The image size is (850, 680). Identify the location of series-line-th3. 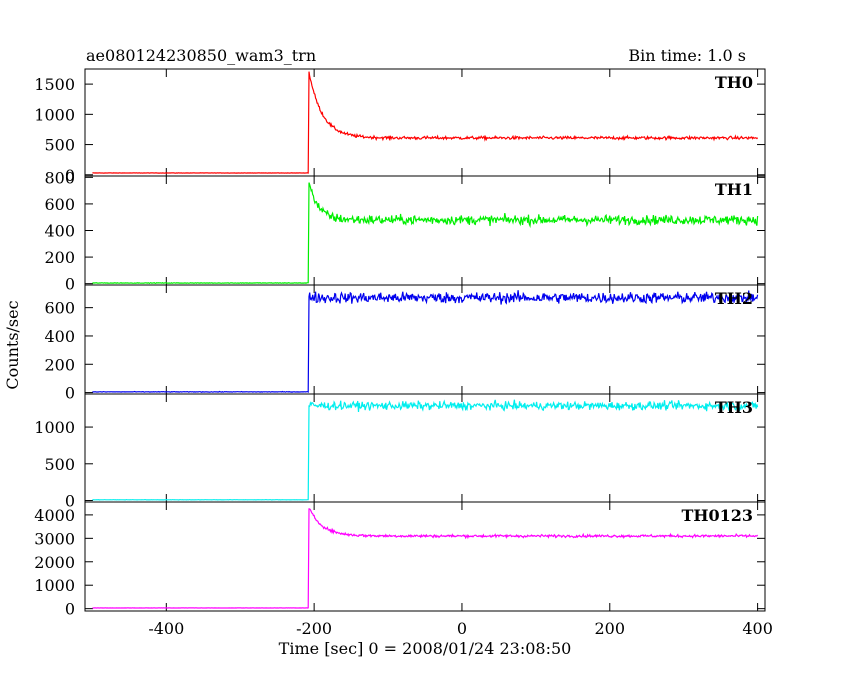
(425, 450).